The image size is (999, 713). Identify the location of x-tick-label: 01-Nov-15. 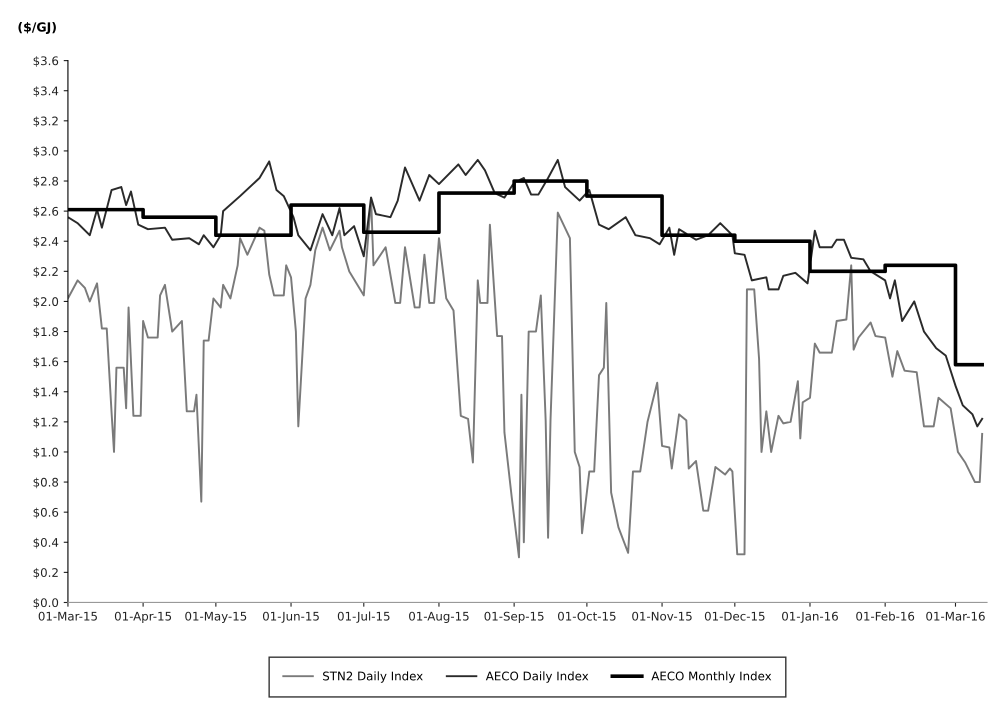
(662, 616).